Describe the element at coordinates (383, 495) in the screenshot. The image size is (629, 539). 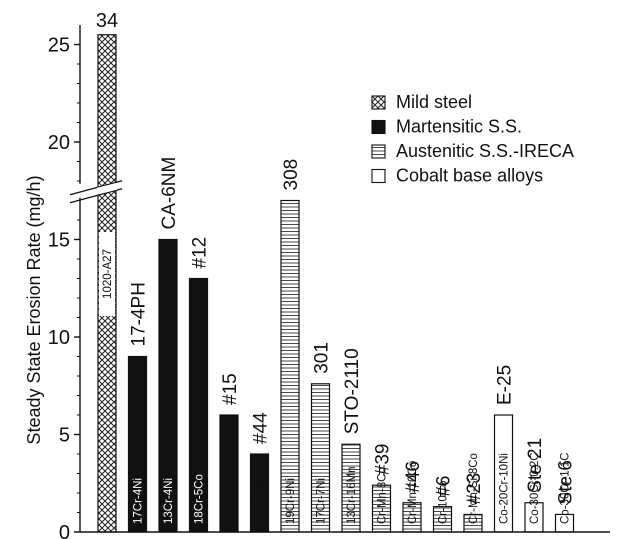
I see `bar-composition-label: Cr-Mn-8Co` at that location.